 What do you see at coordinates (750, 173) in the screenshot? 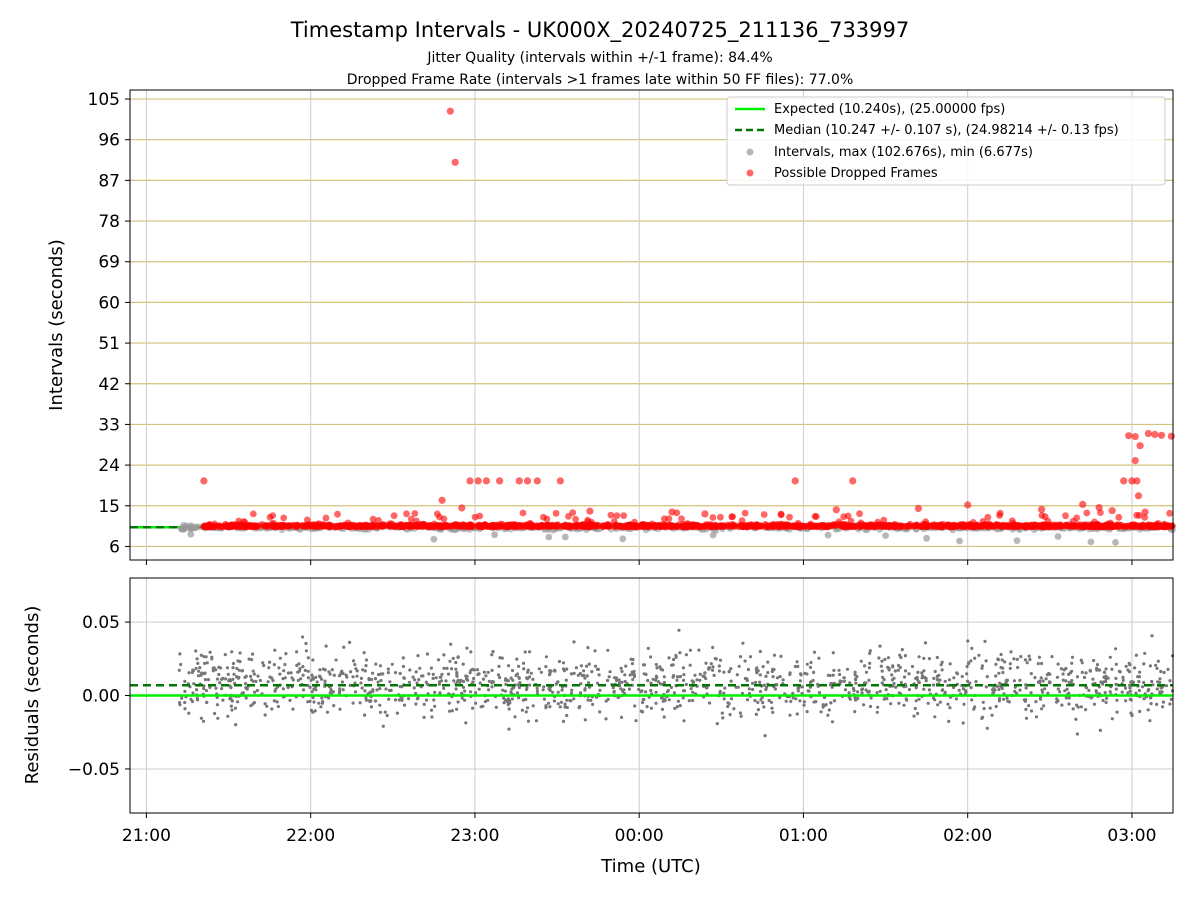
I see `legend-dropped-swatch` at bounding box center [750, 173].